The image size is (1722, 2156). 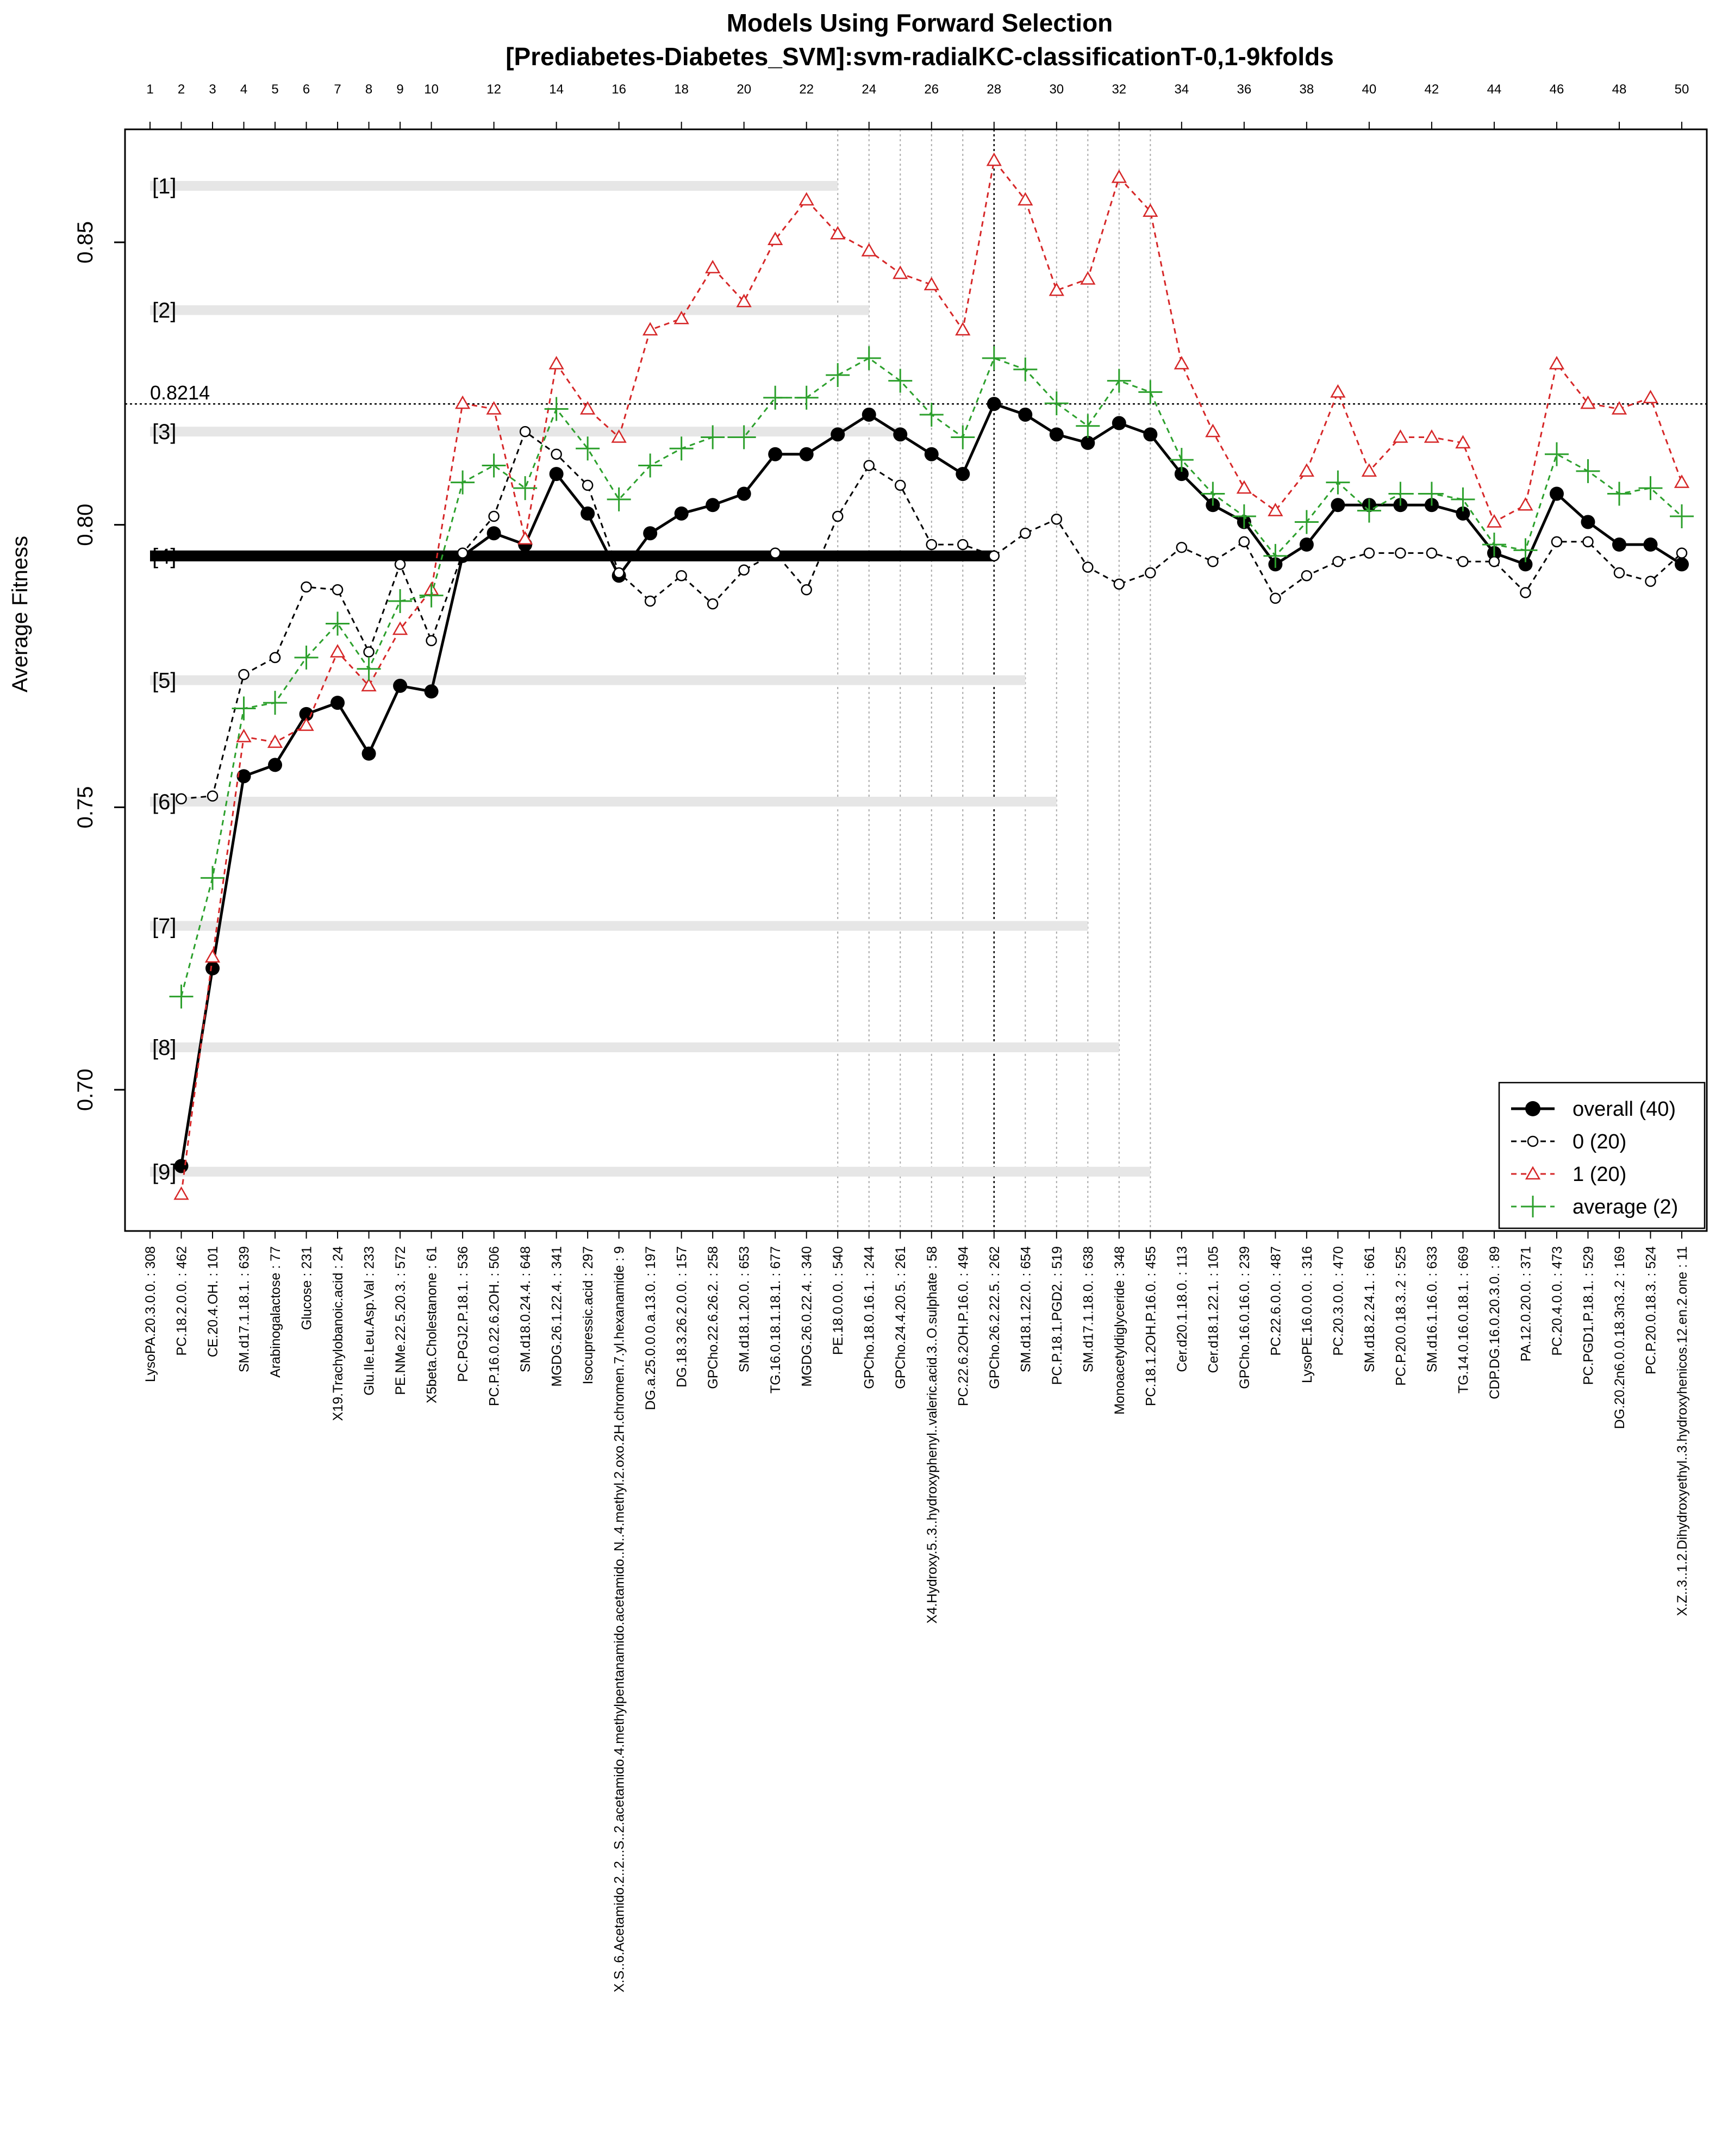 What do you see at coordinates (338, 1333) in the screenshot?
I see `feature-label: X19.Trachylobanoic.acid : 24` at bounding box center [338, 1333].